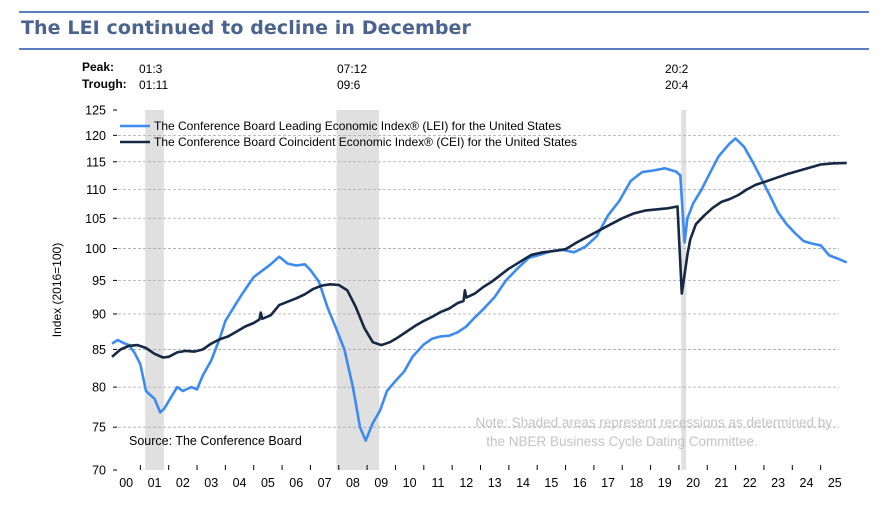 The image size is (890, 511). Describe the element at coordinates (151, 69) in the screenshot. I see `recession-1-peak: 01:3` at that location.